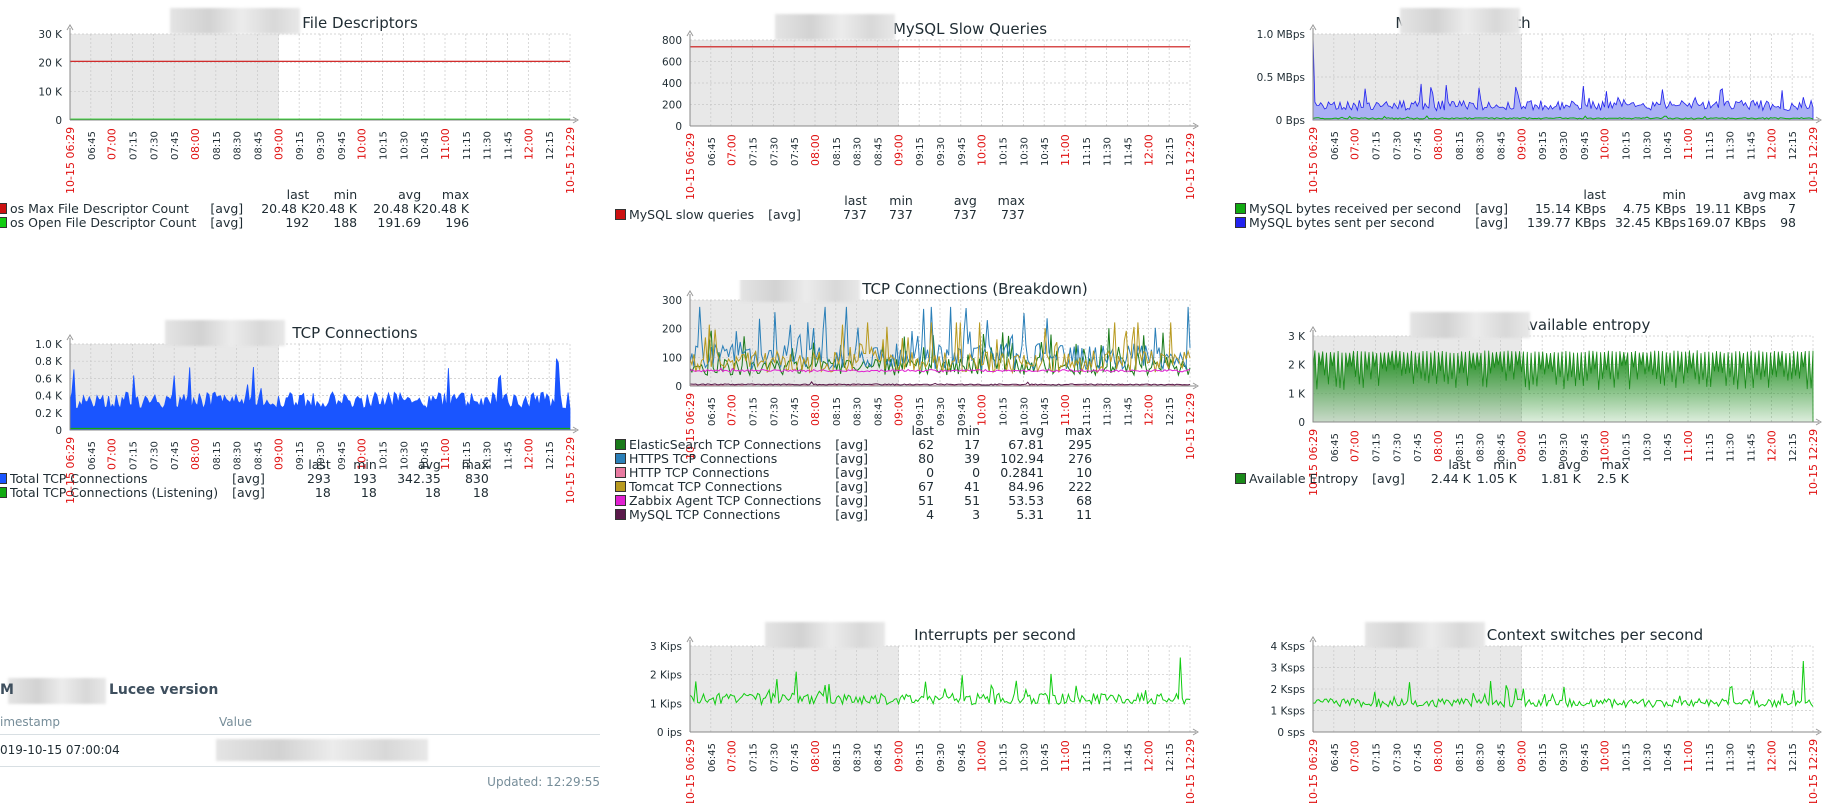 Image resolution: width=1831 pixels, height=803 pixels. I want to click on y-tick-label: 2 K, so click(1297, 366).